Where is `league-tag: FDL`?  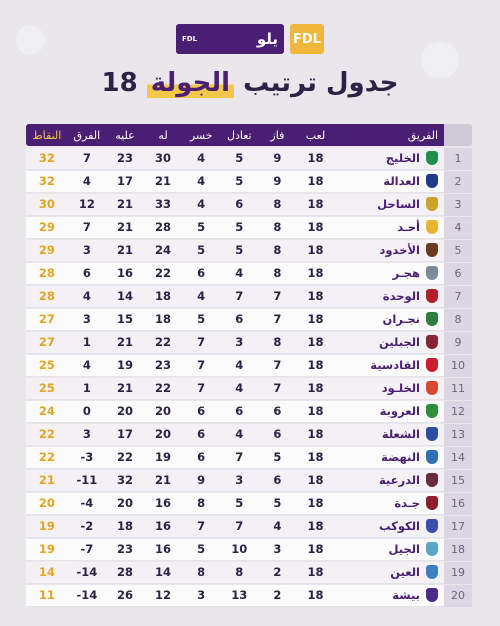 league-tag: FDL is located at coordinates (190, 38).